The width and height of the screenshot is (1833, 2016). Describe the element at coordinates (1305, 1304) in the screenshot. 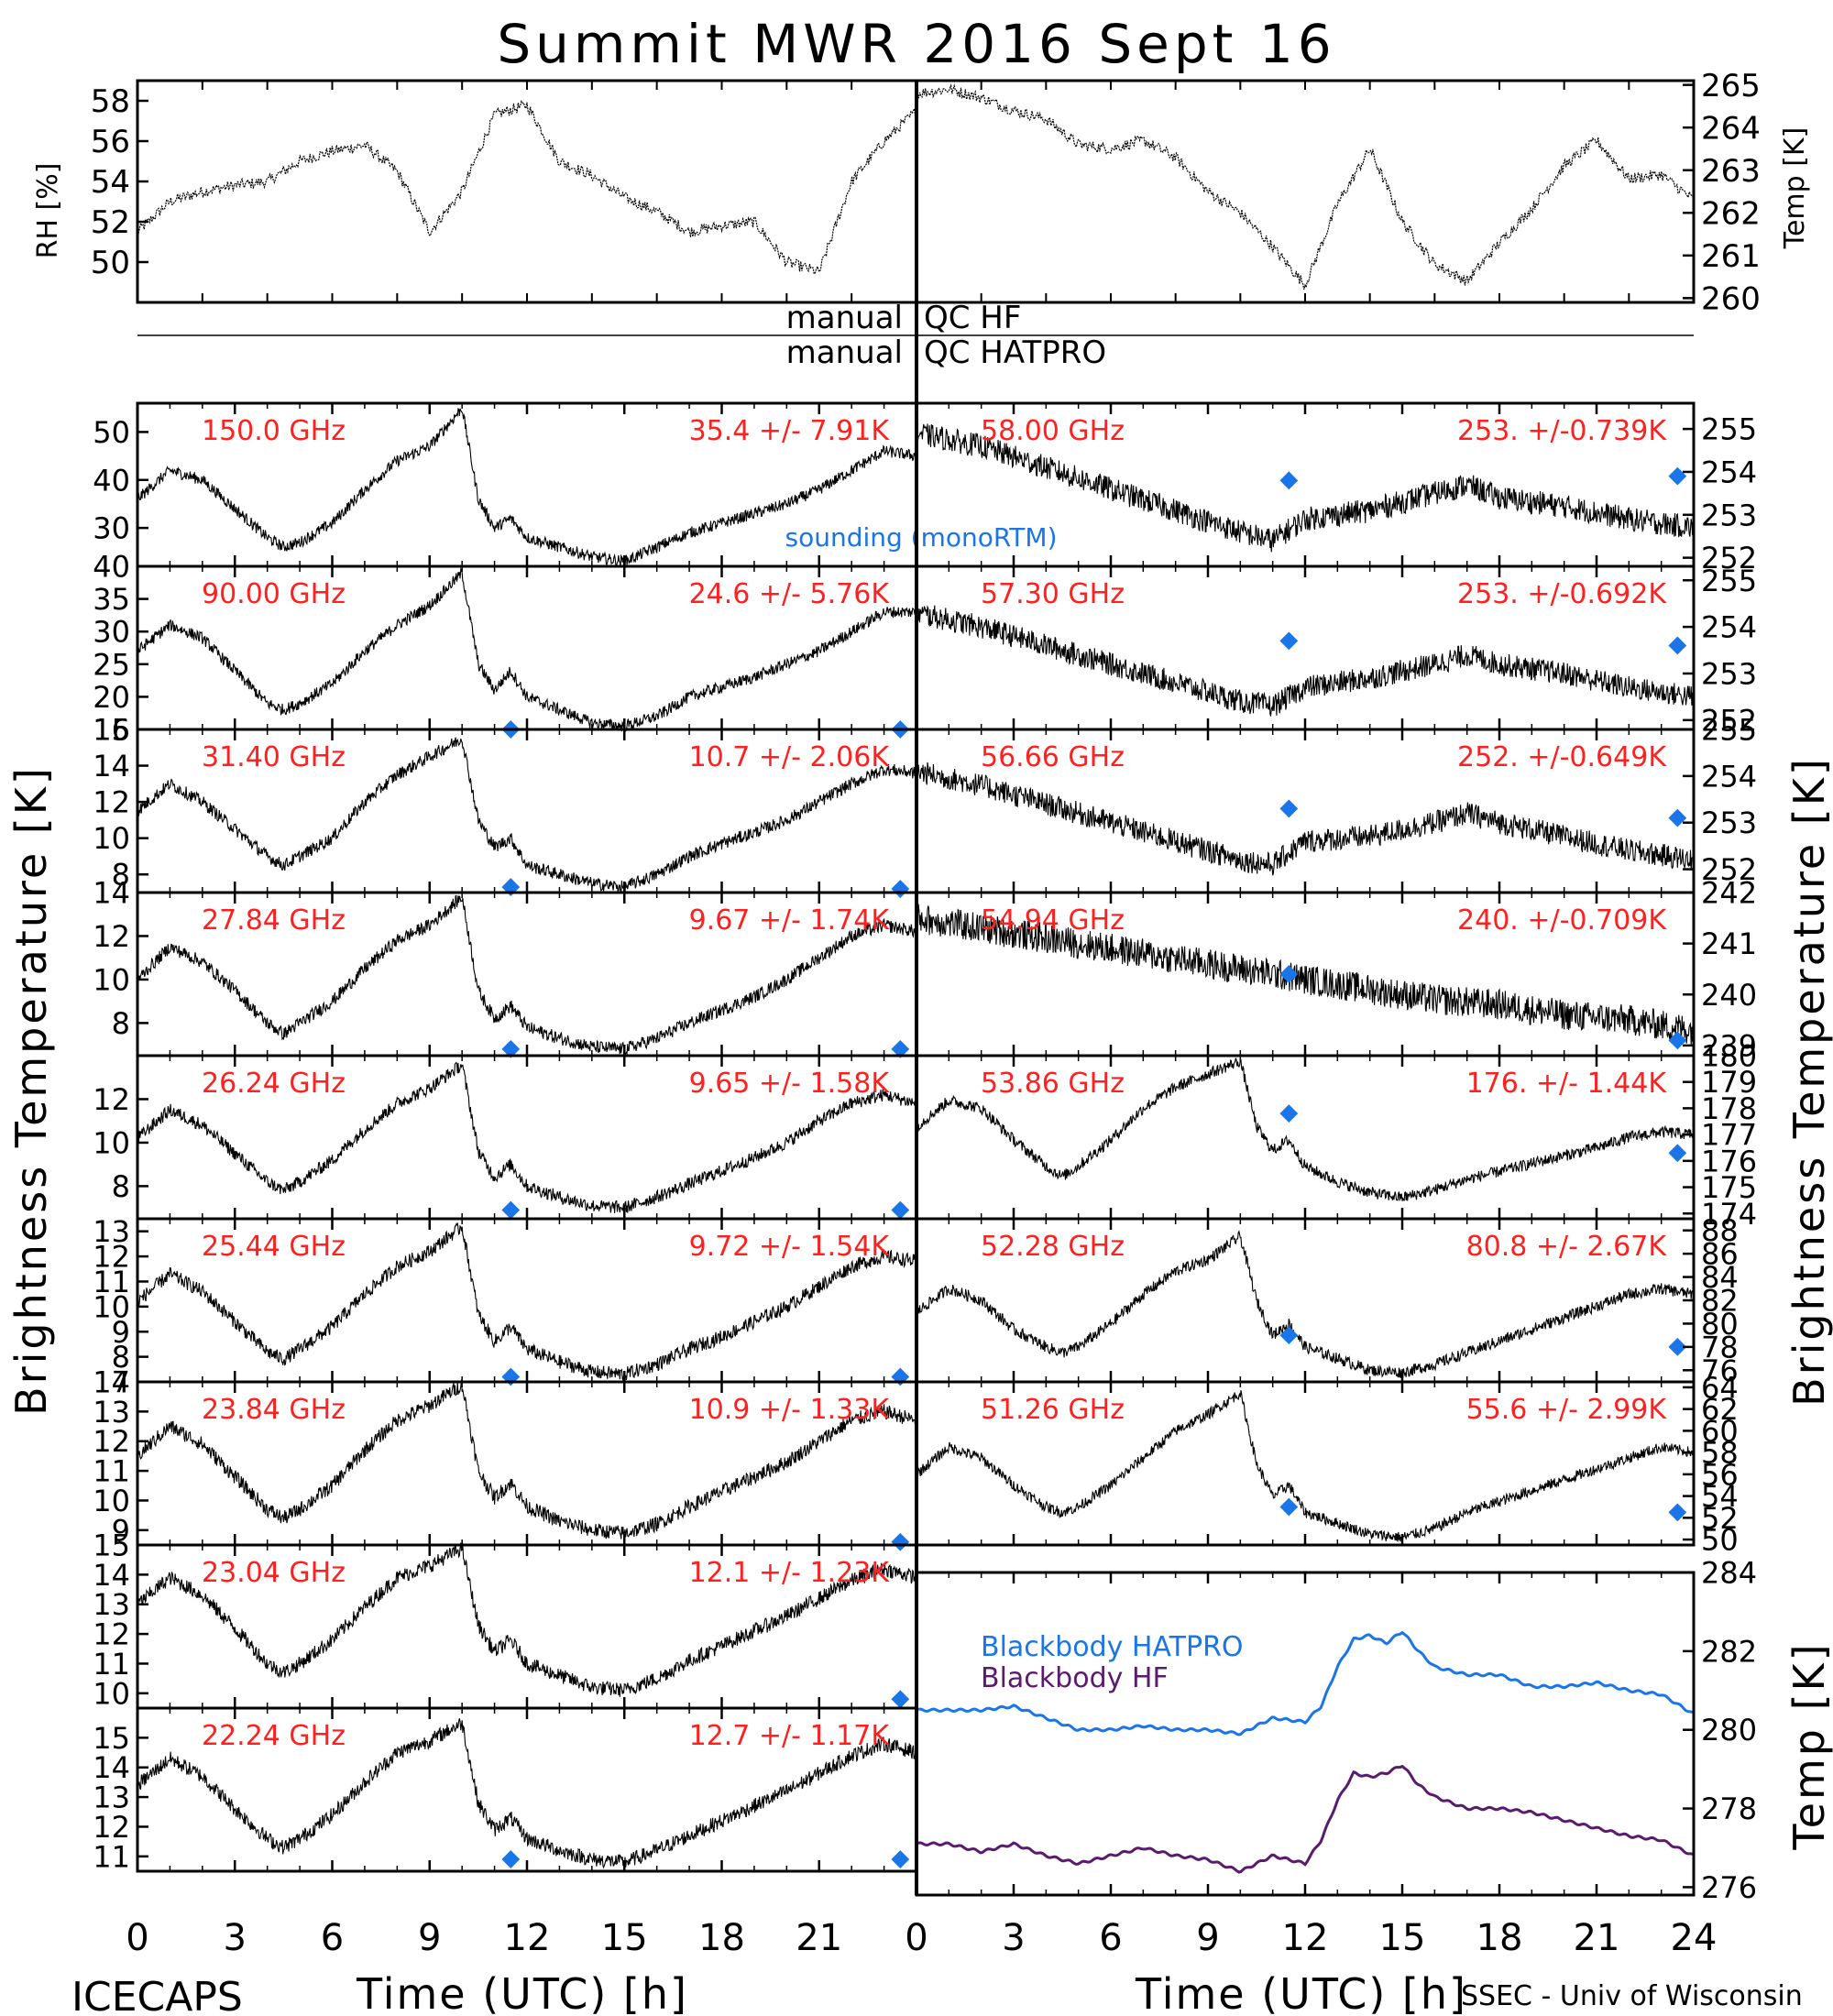

I see `bt-panel-52.28: 52.28 GHz 80.8 +/- 2.67K` at that location.